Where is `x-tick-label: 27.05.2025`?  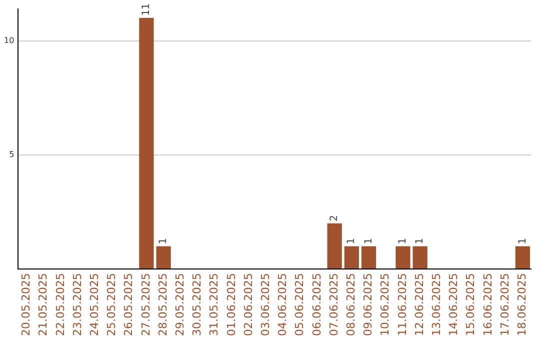 x-tick-label: 27.05.2025 is located at coordinates (145, 304).